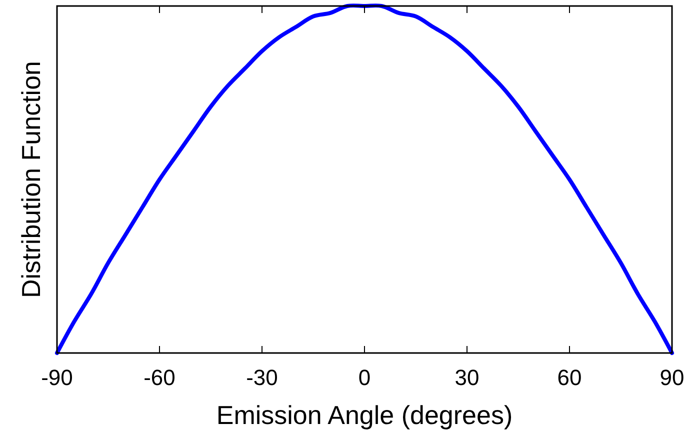 The width and height of the screenshot is (690, 440). What do you see at coordinates (672, 377) in the screenshot?
I see `x-tick-label: 90` at bounding box center [672, 377].